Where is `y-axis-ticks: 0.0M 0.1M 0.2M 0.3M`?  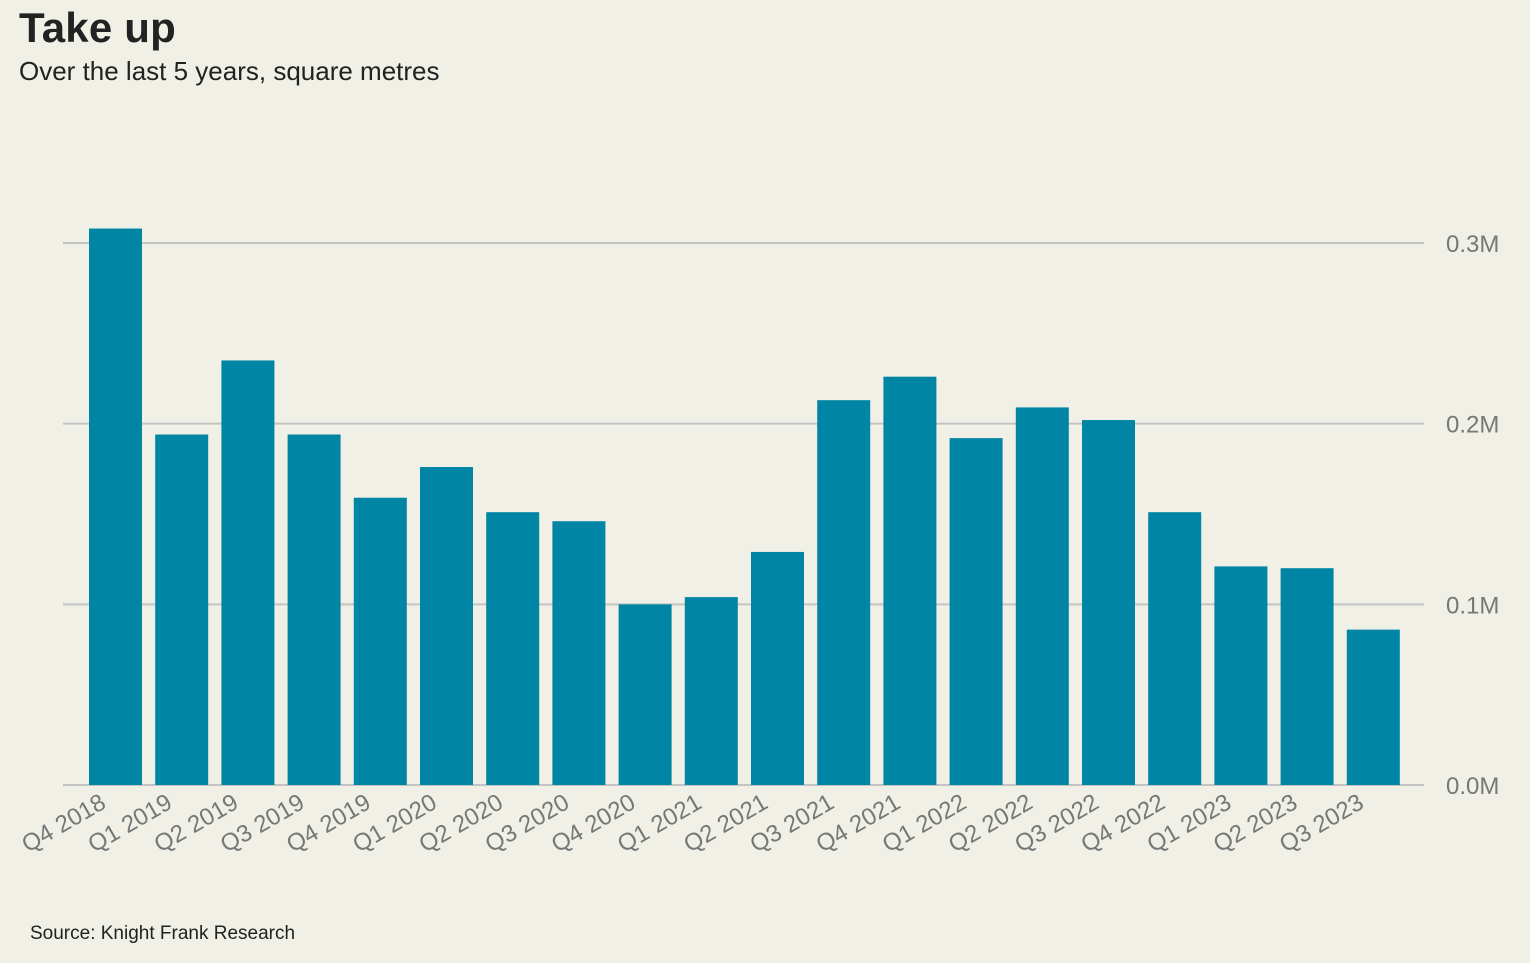
y-axis-ticks: 0.0M 0.1M 0.2M 0.3M is located at coordinates (1472, 515).